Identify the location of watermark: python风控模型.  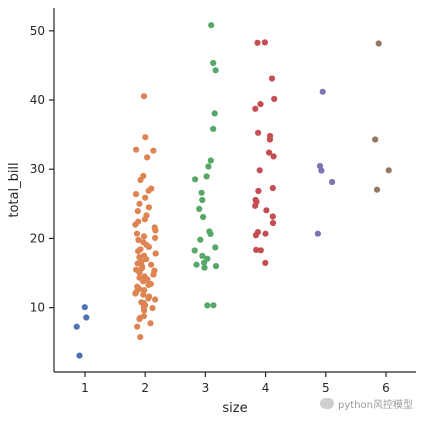
(366, 403).